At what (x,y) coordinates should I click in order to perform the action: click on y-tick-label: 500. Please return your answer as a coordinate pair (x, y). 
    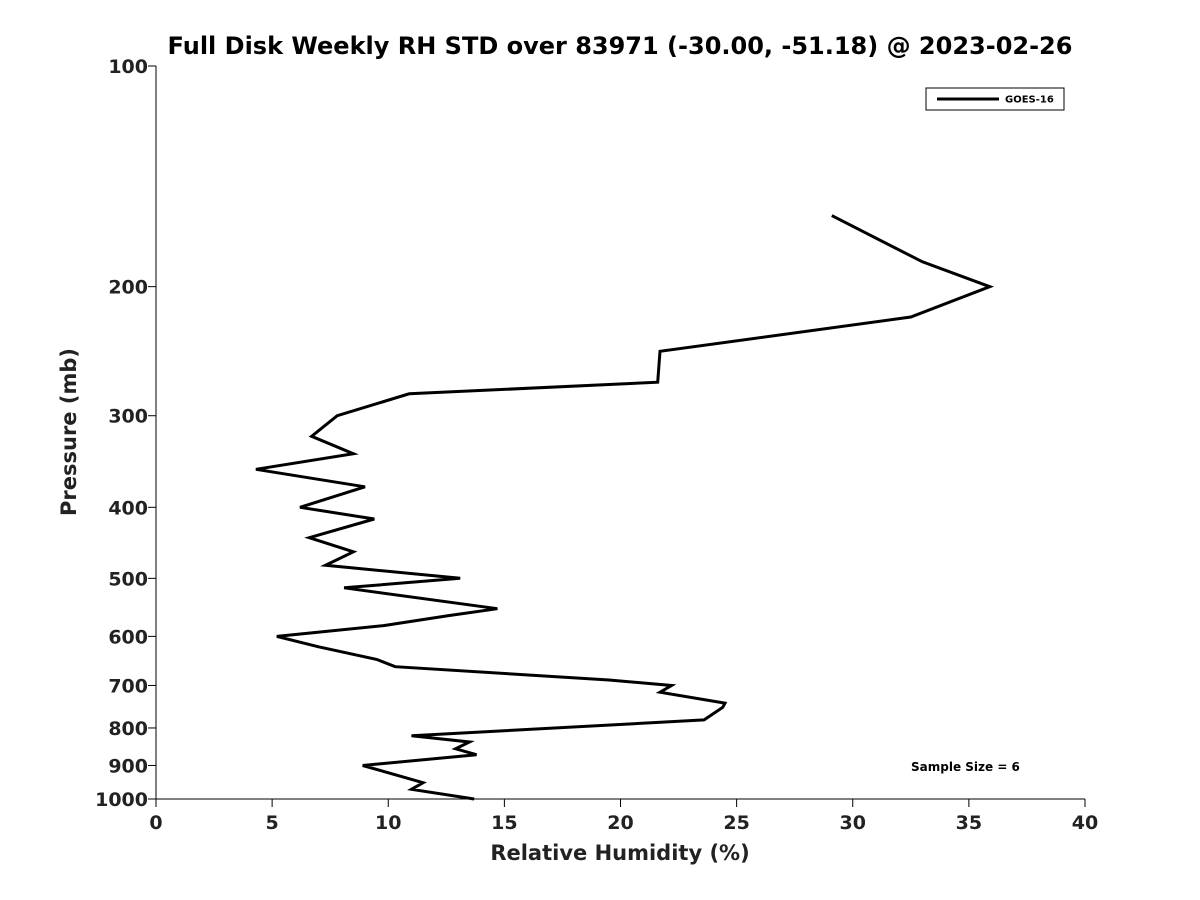
    Looking at the image, I should click on (128, 579).